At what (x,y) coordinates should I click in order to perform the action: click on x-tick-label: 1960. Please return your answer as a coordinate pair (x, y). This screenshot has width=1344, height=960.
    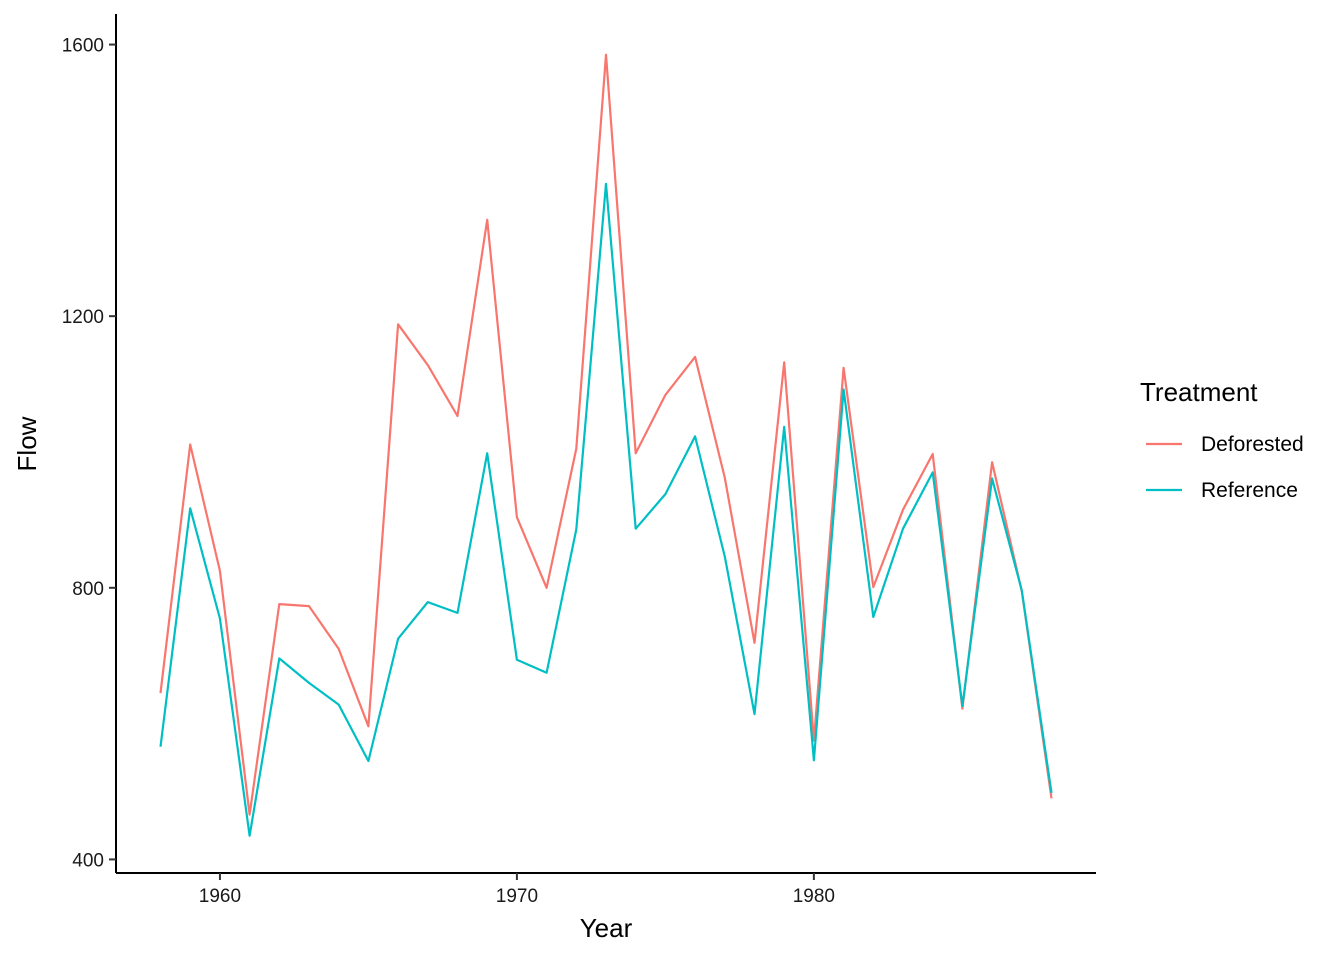
    Looking at the image, I should click on (220, 896).